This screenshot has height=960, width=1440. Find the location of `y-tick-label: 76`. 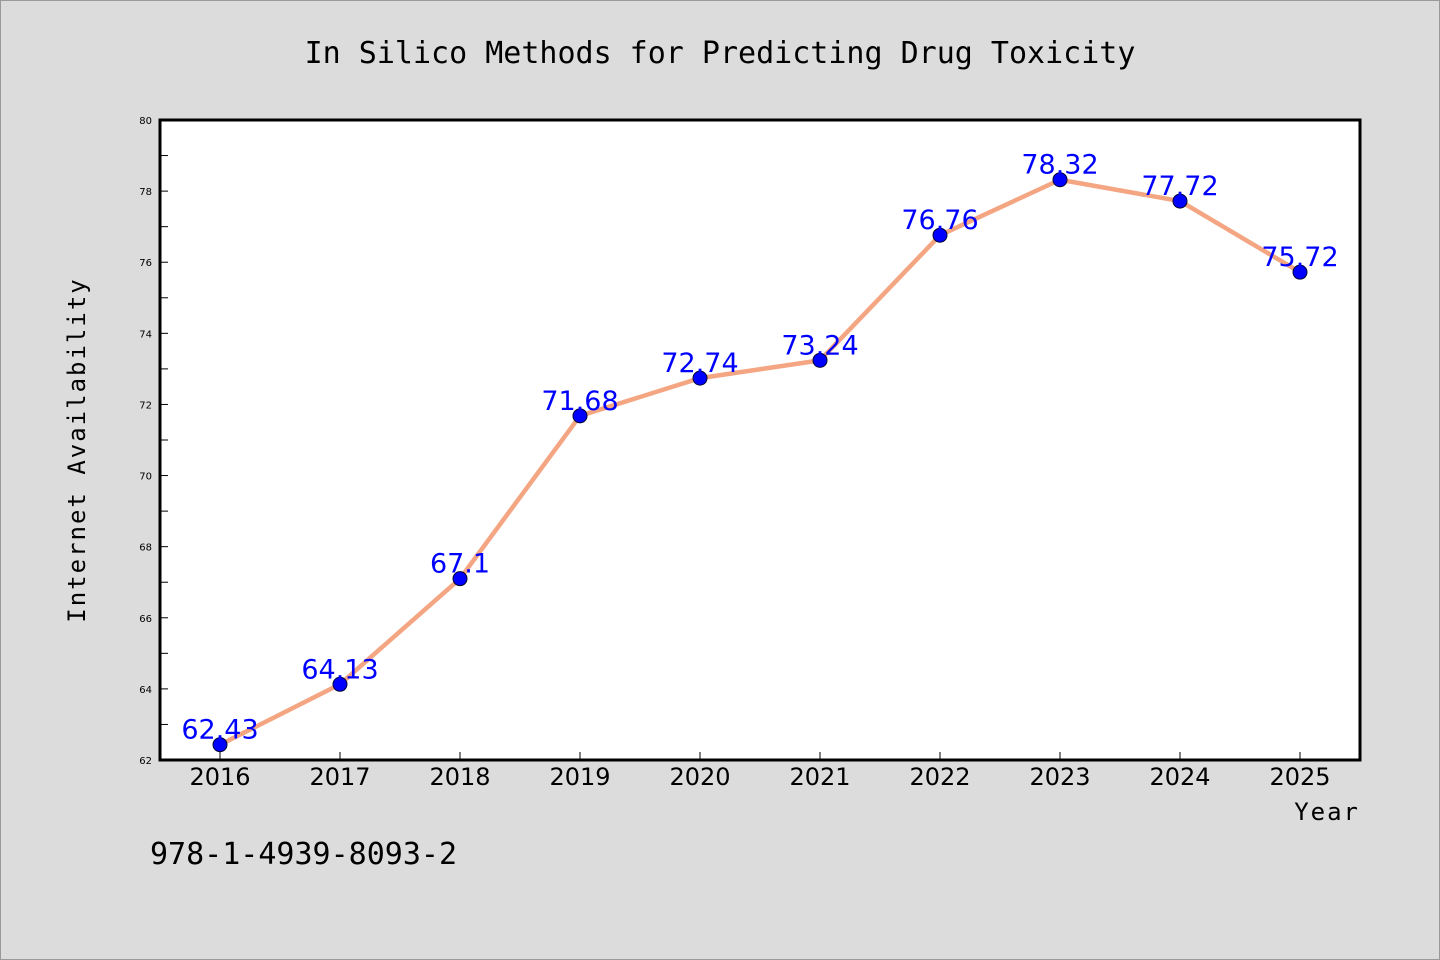

y-tick-label: 76 is located at coordinates (145, 263).